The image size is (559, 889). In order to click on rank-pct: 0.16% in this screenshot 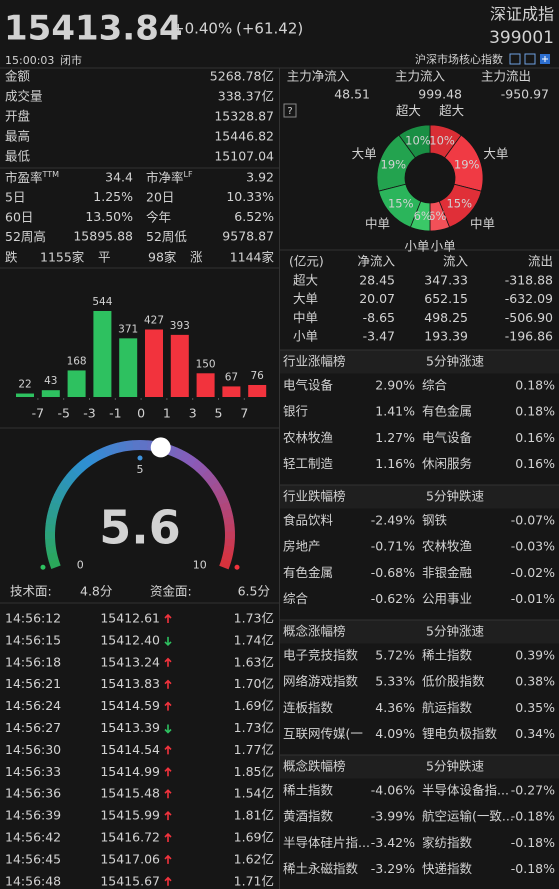, I will do `click(535, 463)`.